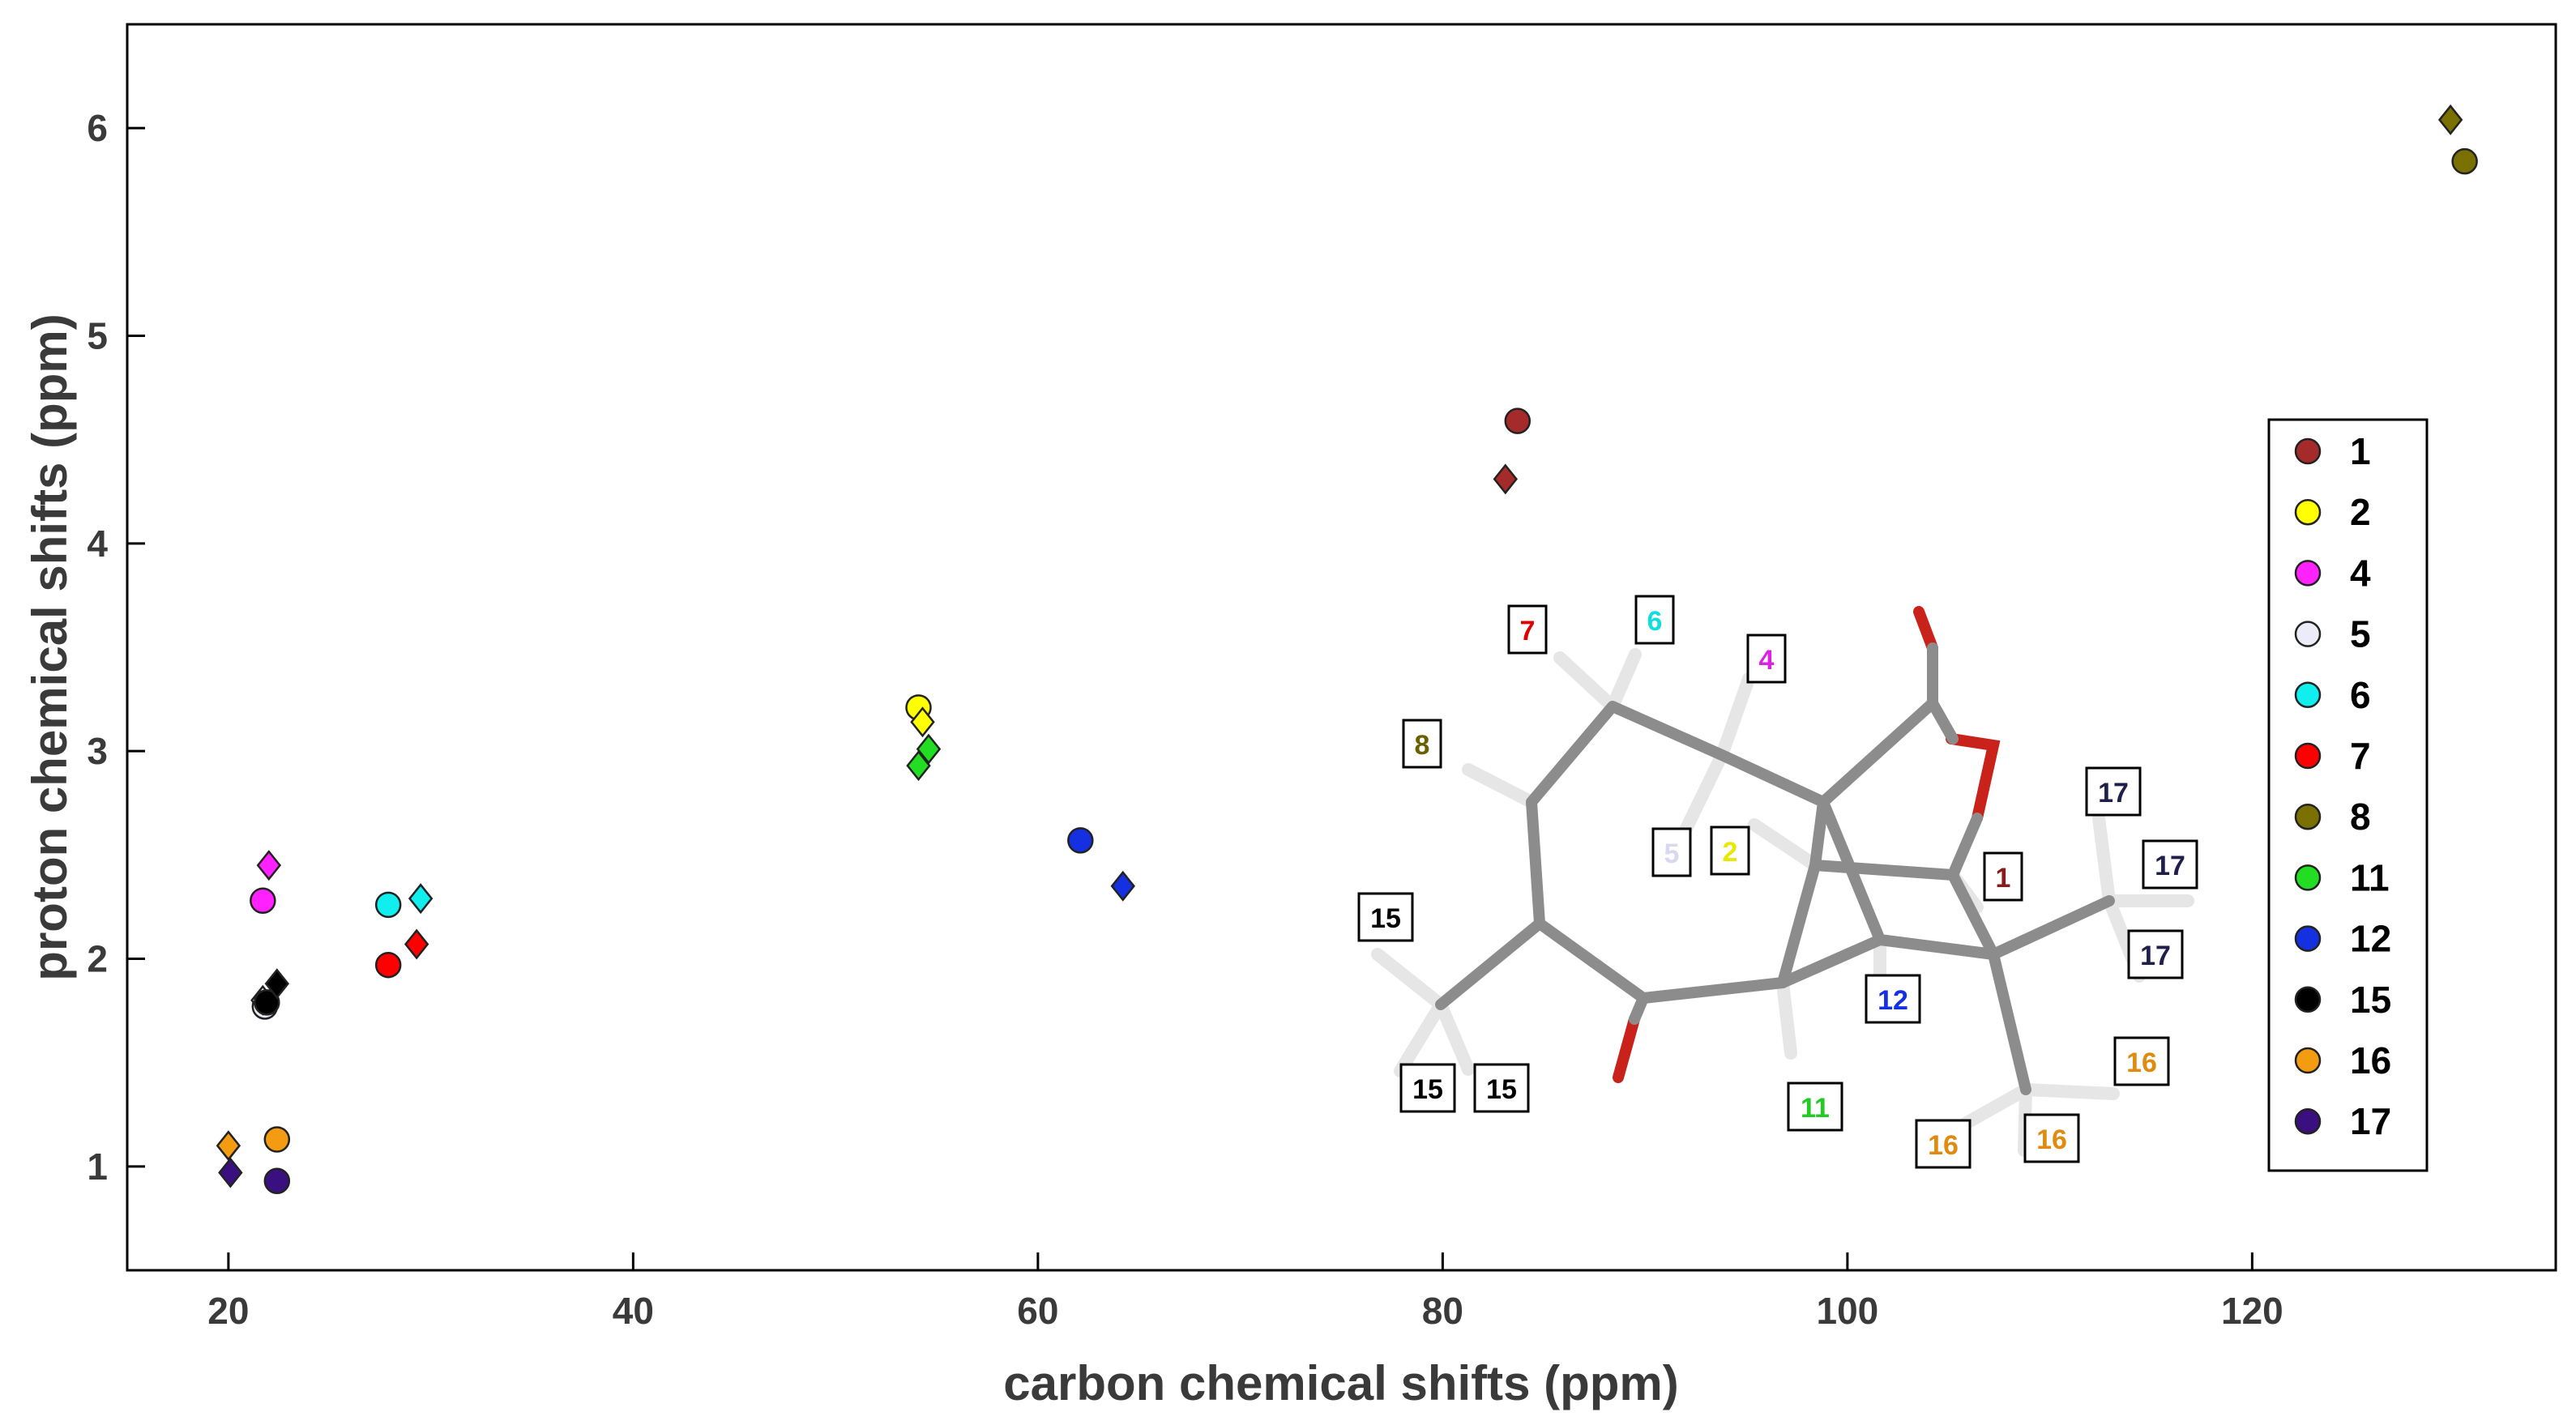  I want to click on atom-label: 12, so click(1893, 1001).